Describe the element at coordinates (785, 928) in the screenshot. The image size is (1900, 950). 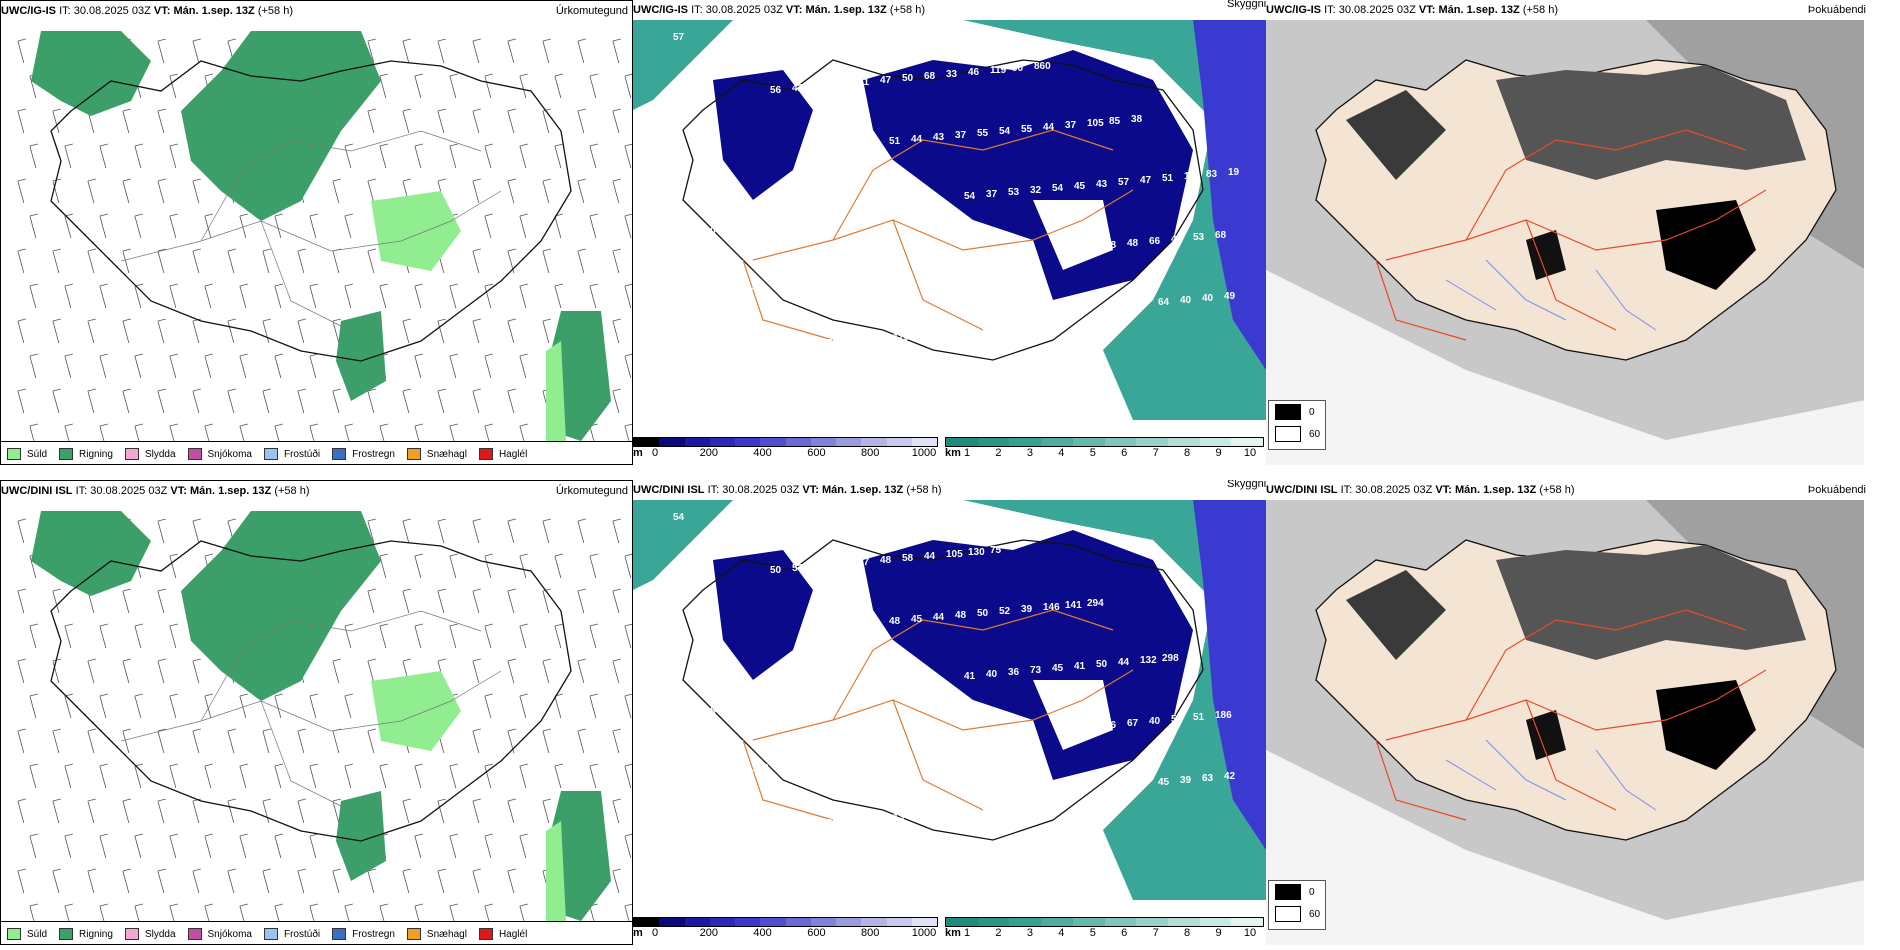
I see `cloudbase-colorbar: m 0 200 400 600 800 1000` at that location.